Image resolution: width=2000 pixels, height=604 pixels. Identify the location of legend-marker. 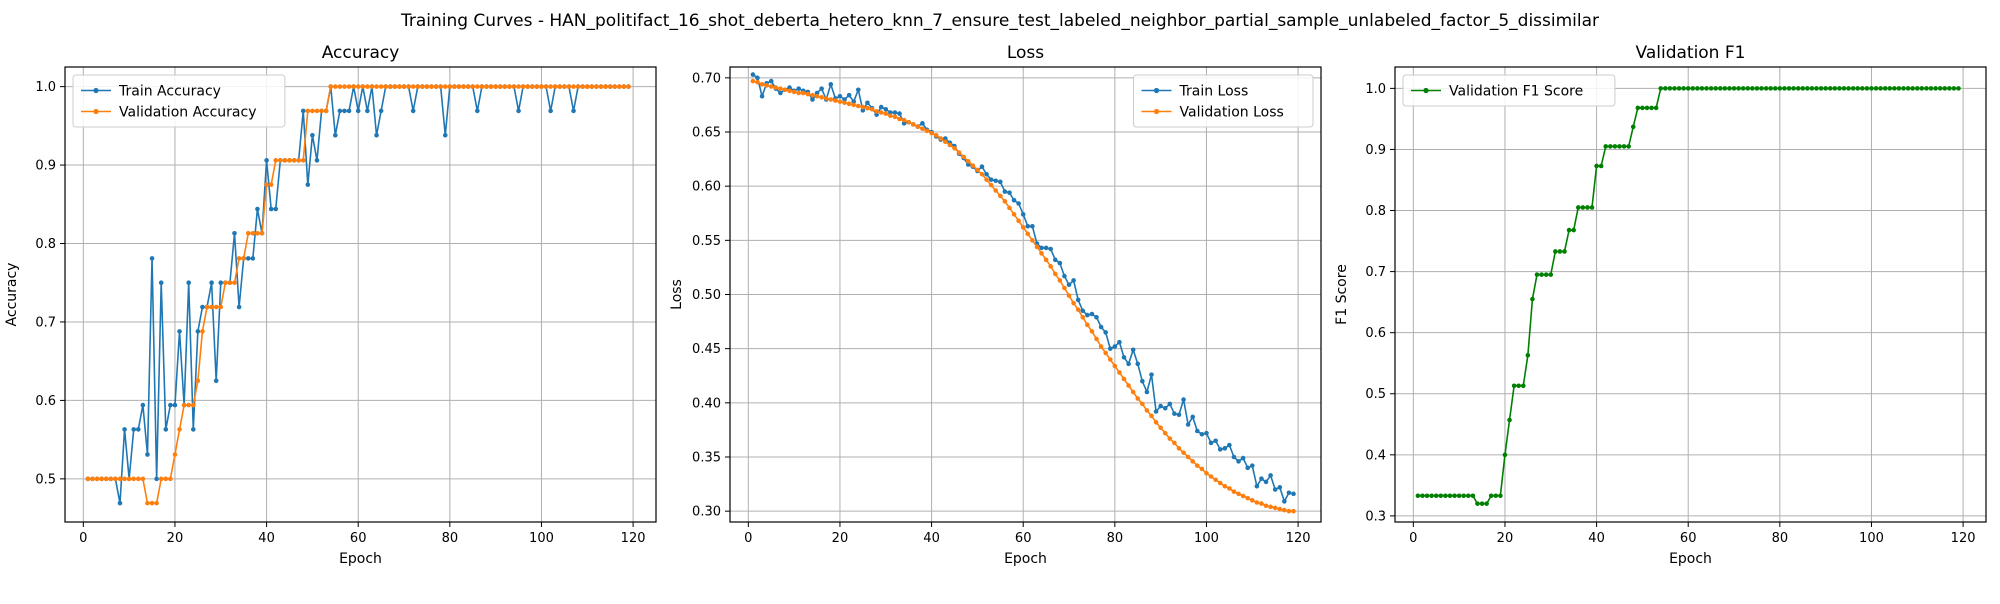
(96, 111).